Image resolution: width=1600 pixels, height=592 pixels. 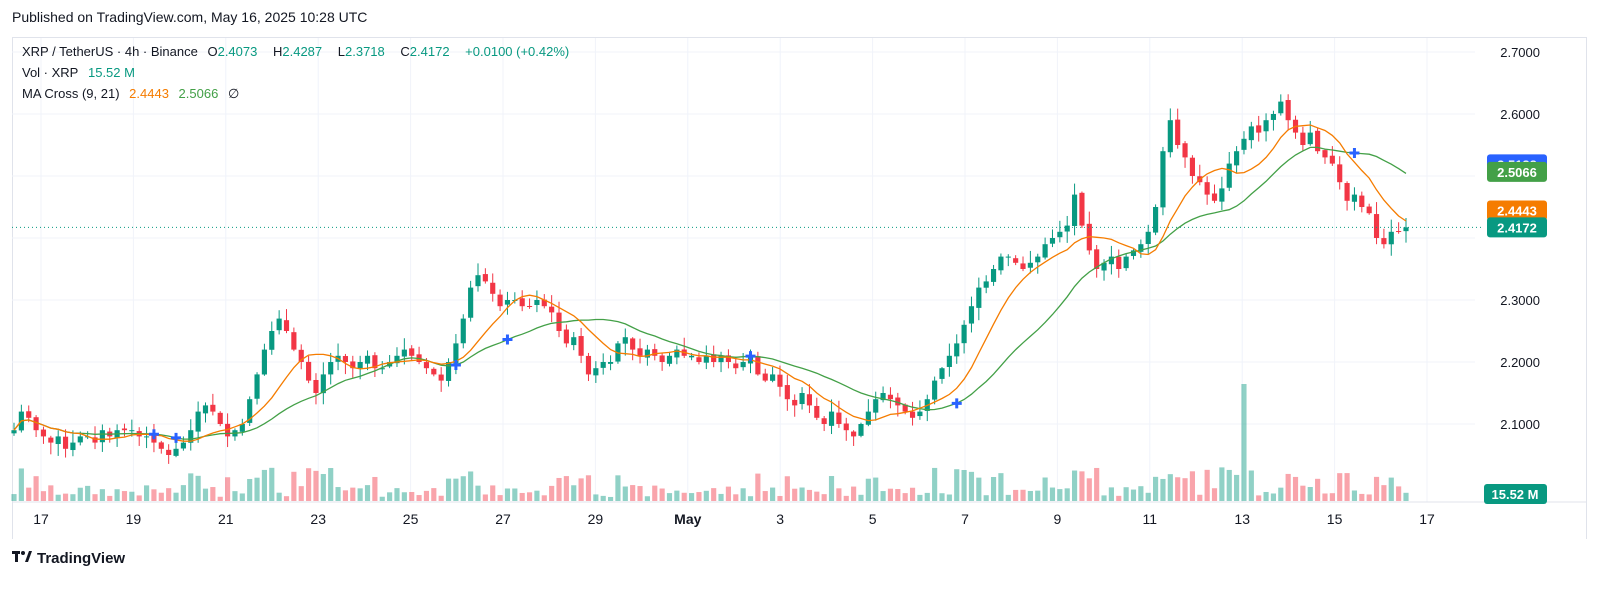 I want to click on volume-label: Vol · XRP, so click(x=50, y=72).